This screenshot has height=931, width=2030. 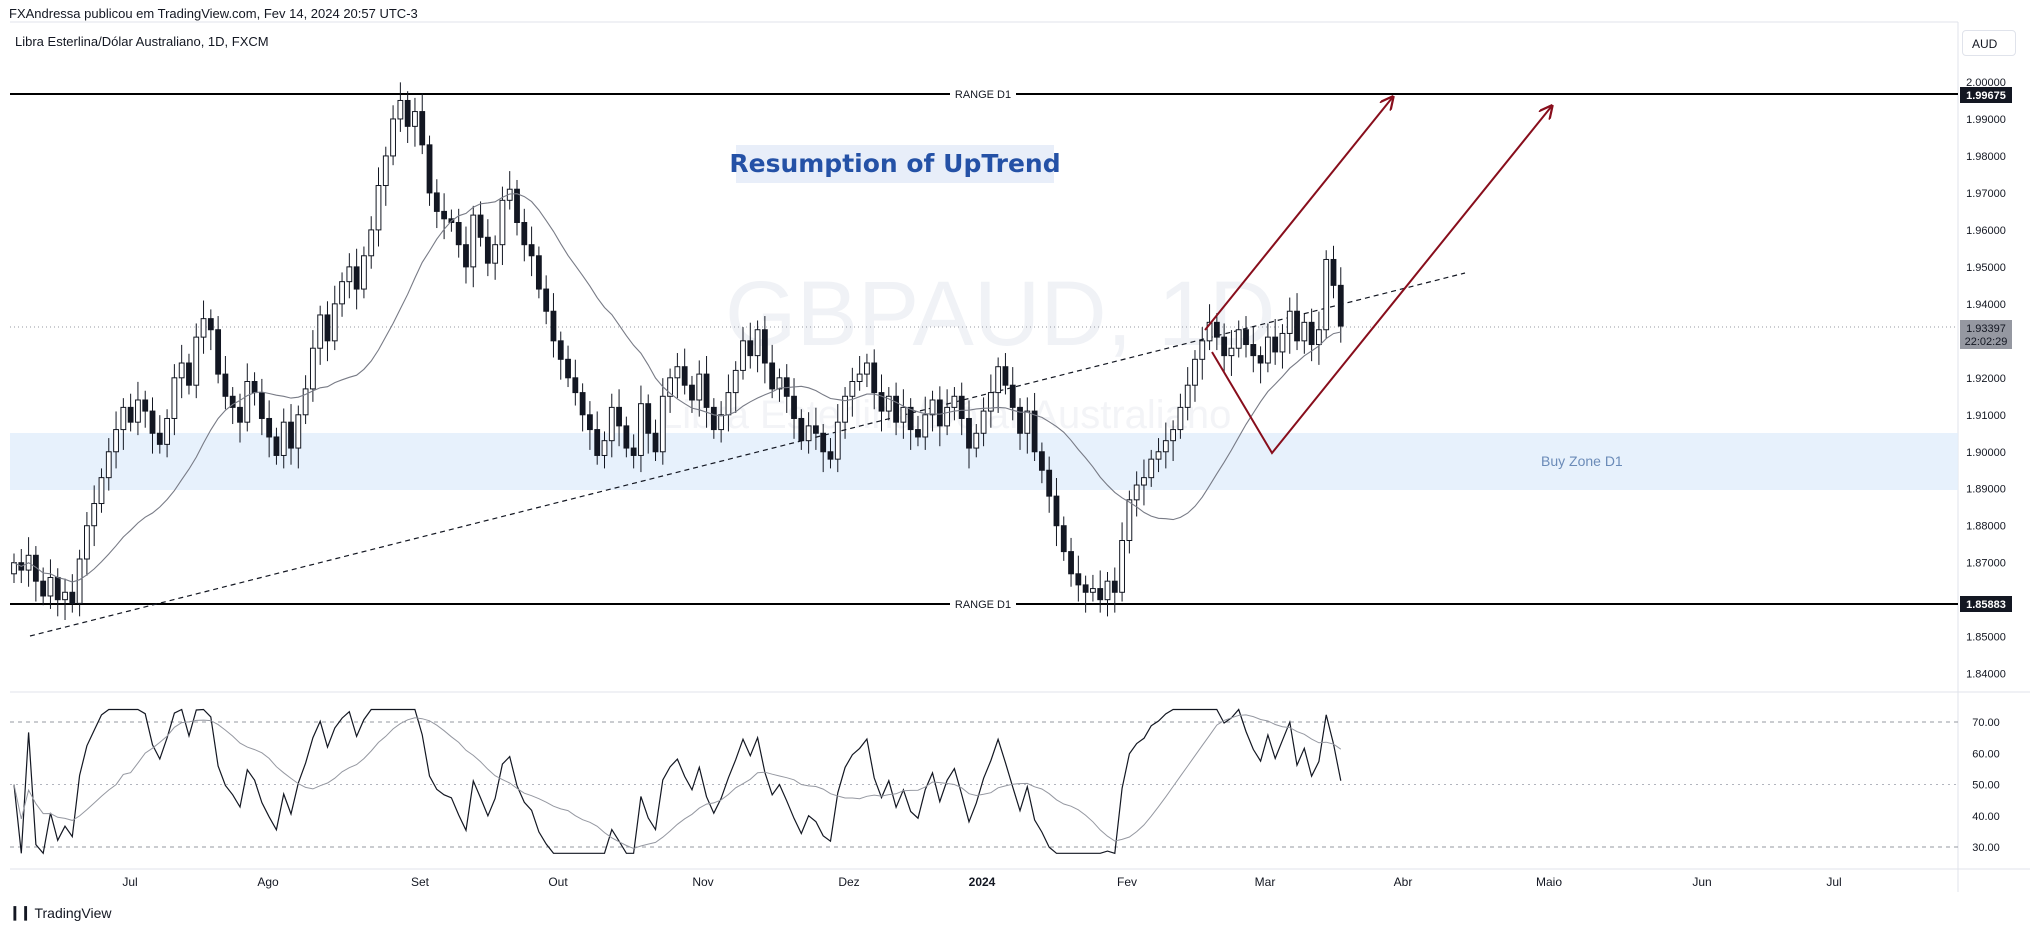 I want to click on tradingview-logo: ❙❙ TradingView, so click(x=60, y=912).